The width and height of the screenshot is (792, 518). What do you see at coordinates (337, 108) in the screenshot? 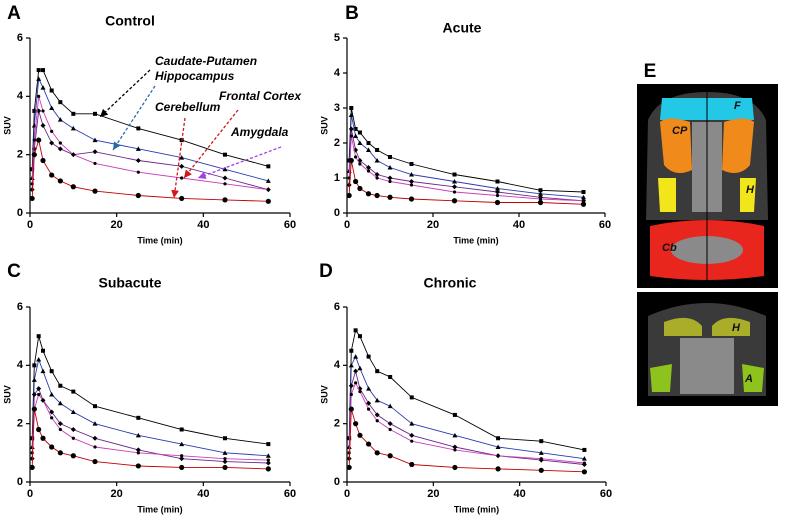
I see `y-tick-label: 3` at bounding box center [337, 108].